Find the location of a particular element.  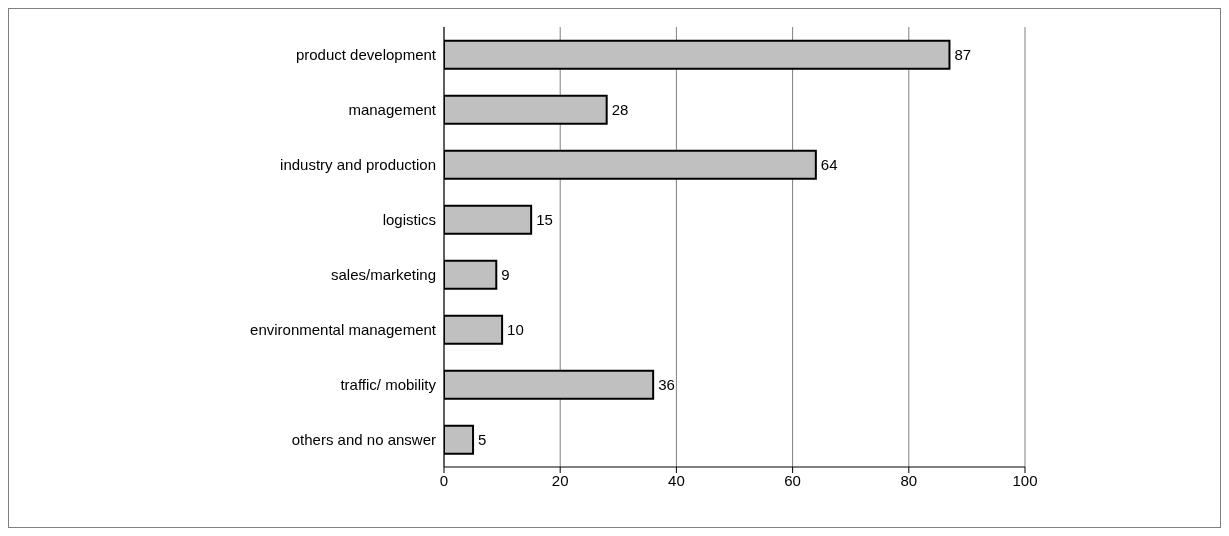

x-tick-label: 40 is located at coordinates (676, 480).